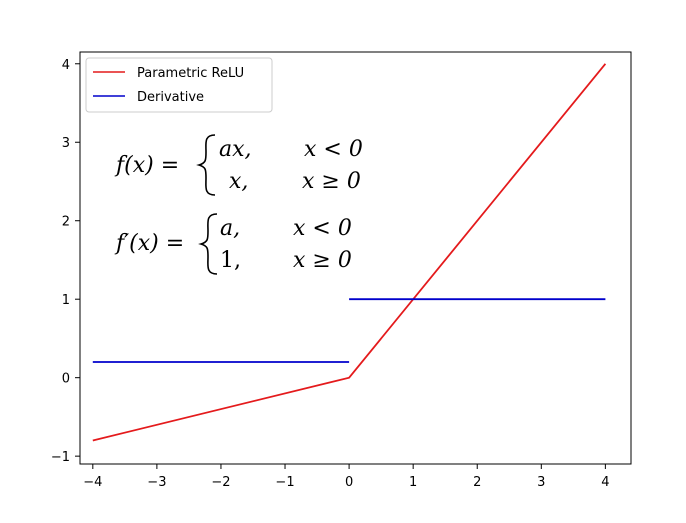 The width and height of the screenshot is (686, 523). What do you see at coordinates (149, 243) in the screenshot?
I see `formula-fp-lhs: f′(x) =` at bounding box center [149, 243].